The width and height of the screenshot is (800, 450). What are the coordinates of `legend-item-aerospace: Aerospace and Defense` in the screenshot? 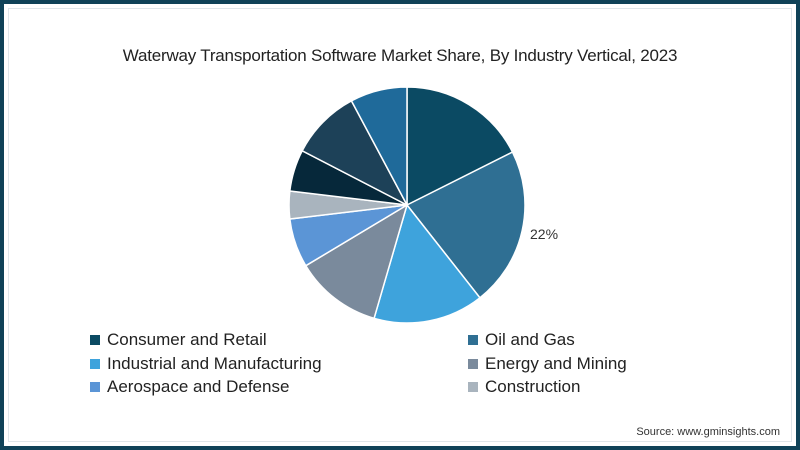 It's located at (189, 387).